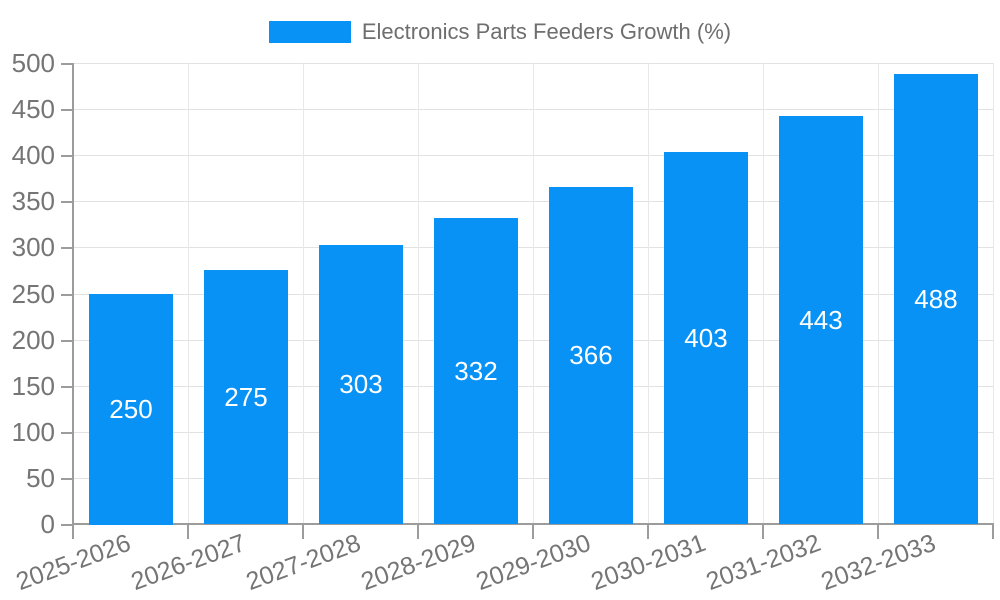 This screenshot has width=1000, height=600. What do you see at coordinates (33, 109) in the screenshot?
I see `y-tick-label: 450` at bounding box center [33, 109].